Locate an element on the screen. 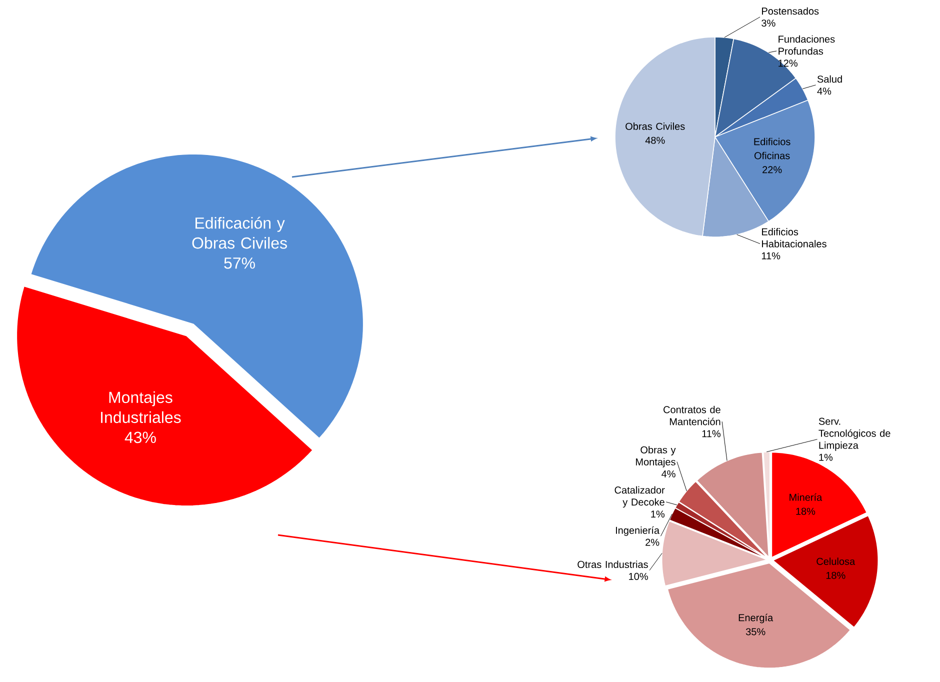 This screenshot has width=940, height=682. slice-label: Edificación y Obras Civiles is located at coordinates (239, 232).